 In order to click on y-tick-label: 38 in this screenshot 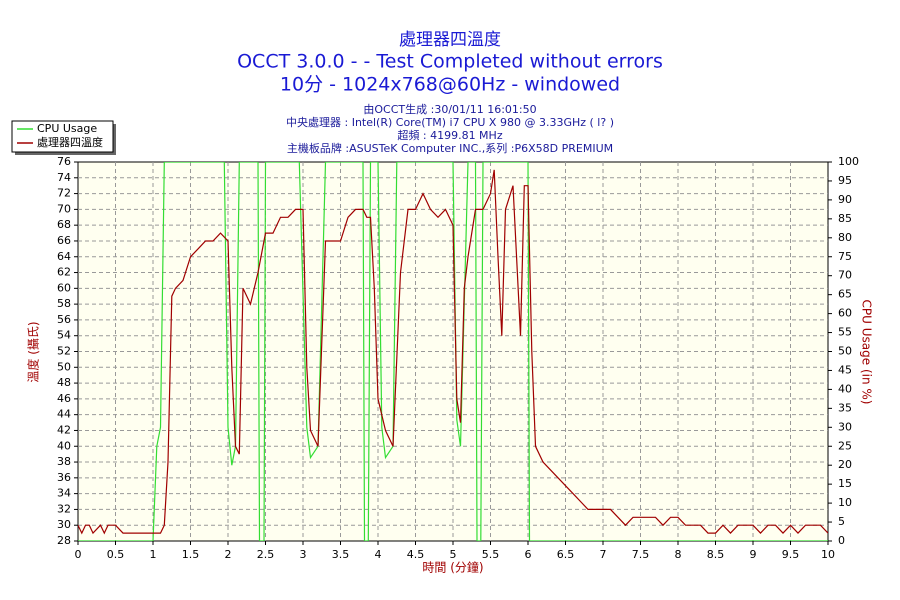, I will do `click(64, 461)`.